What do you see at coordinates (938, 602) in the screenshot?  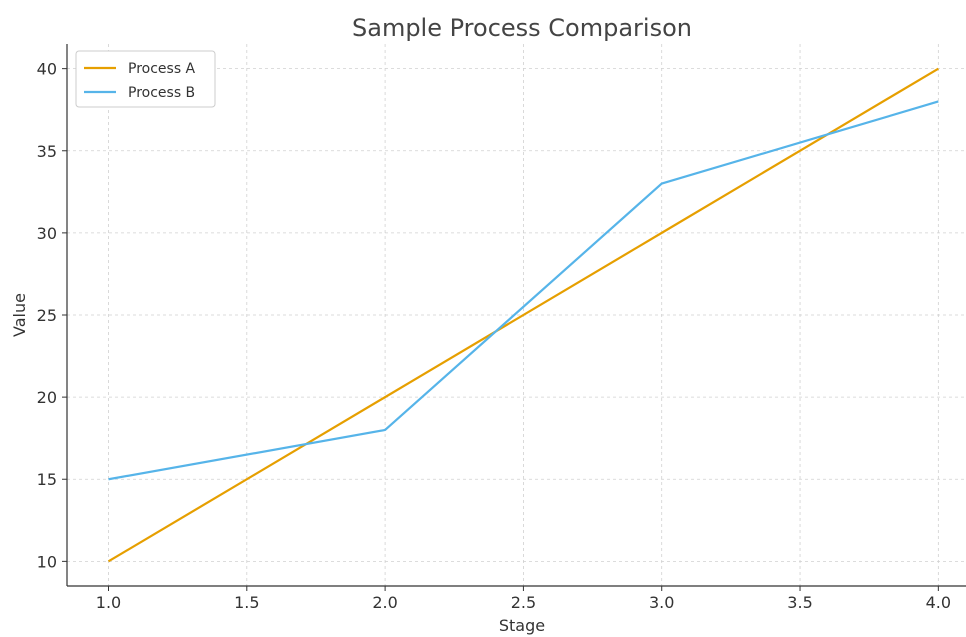 I see `x-tick-label: 4.0` at bounding box center [938, 602].